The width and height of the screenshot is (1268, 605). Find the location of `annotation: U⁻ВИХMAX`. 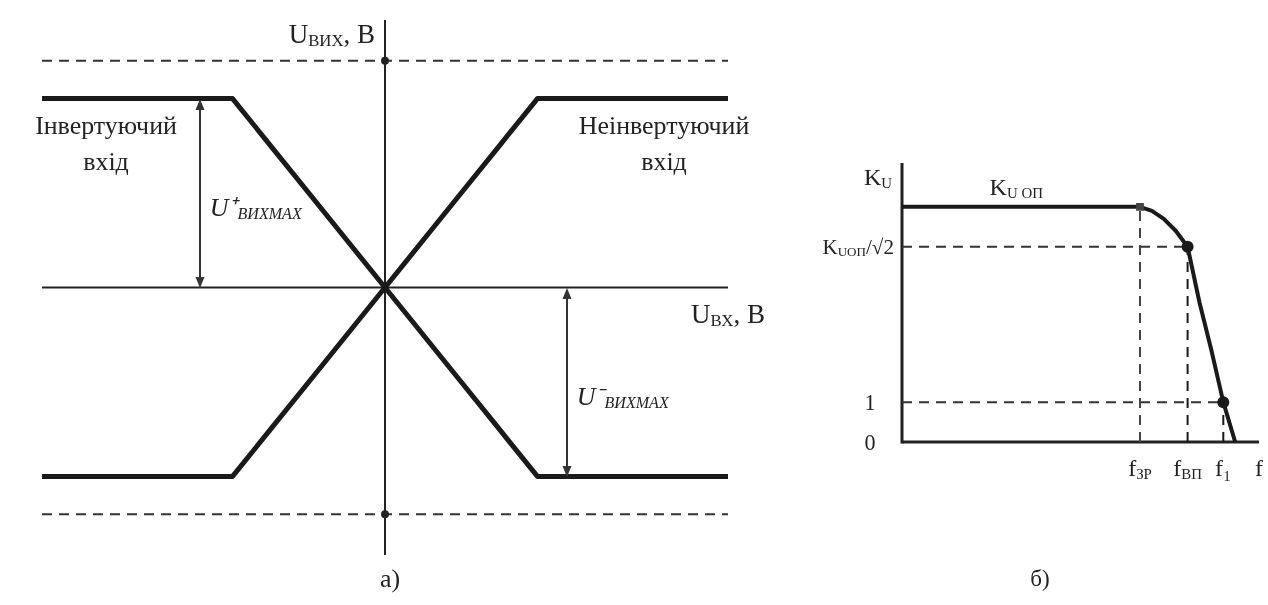

annotation: U⁻ВИХMAX is located at coordinates (623, 396).